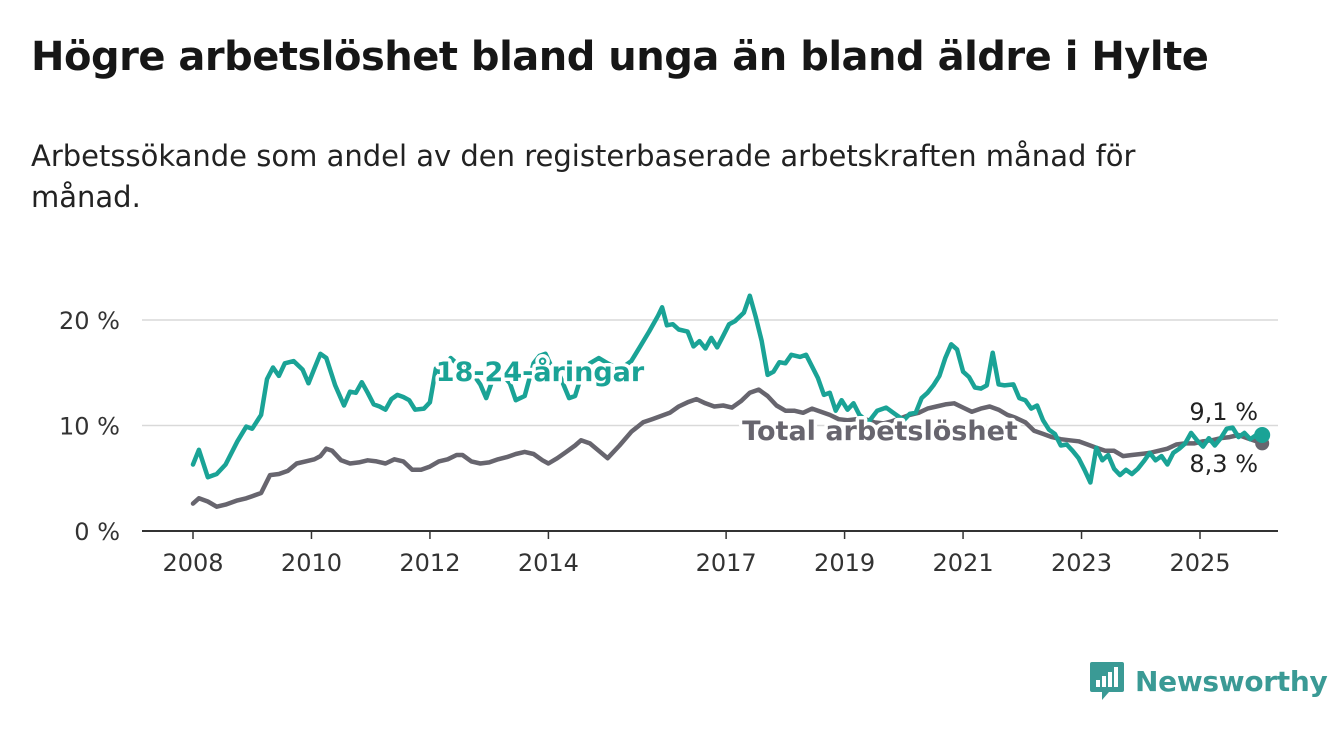 The image size is (1340, 734). What do you see at coordinates (1107, 681) in the screenshot?
I see `newsworthy-logo-icon` at bounding box center [1107, 681].